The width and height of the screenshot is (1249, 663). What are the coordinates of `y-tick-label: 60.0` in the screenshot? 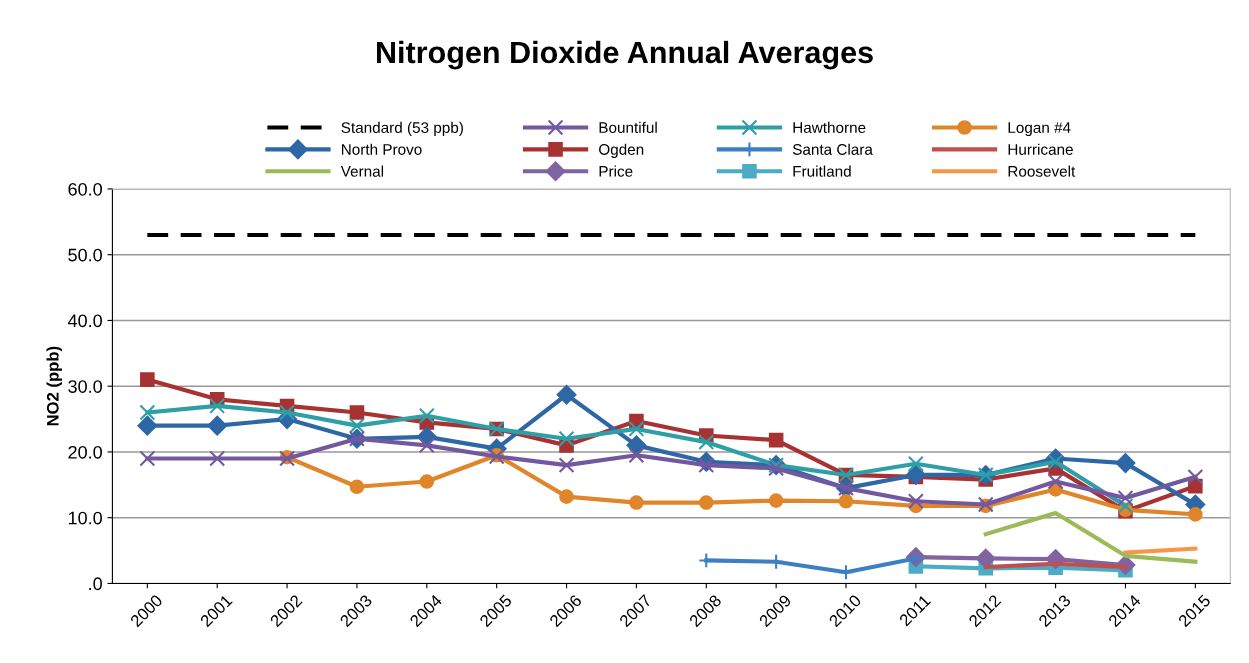 It's located at (85, 189).